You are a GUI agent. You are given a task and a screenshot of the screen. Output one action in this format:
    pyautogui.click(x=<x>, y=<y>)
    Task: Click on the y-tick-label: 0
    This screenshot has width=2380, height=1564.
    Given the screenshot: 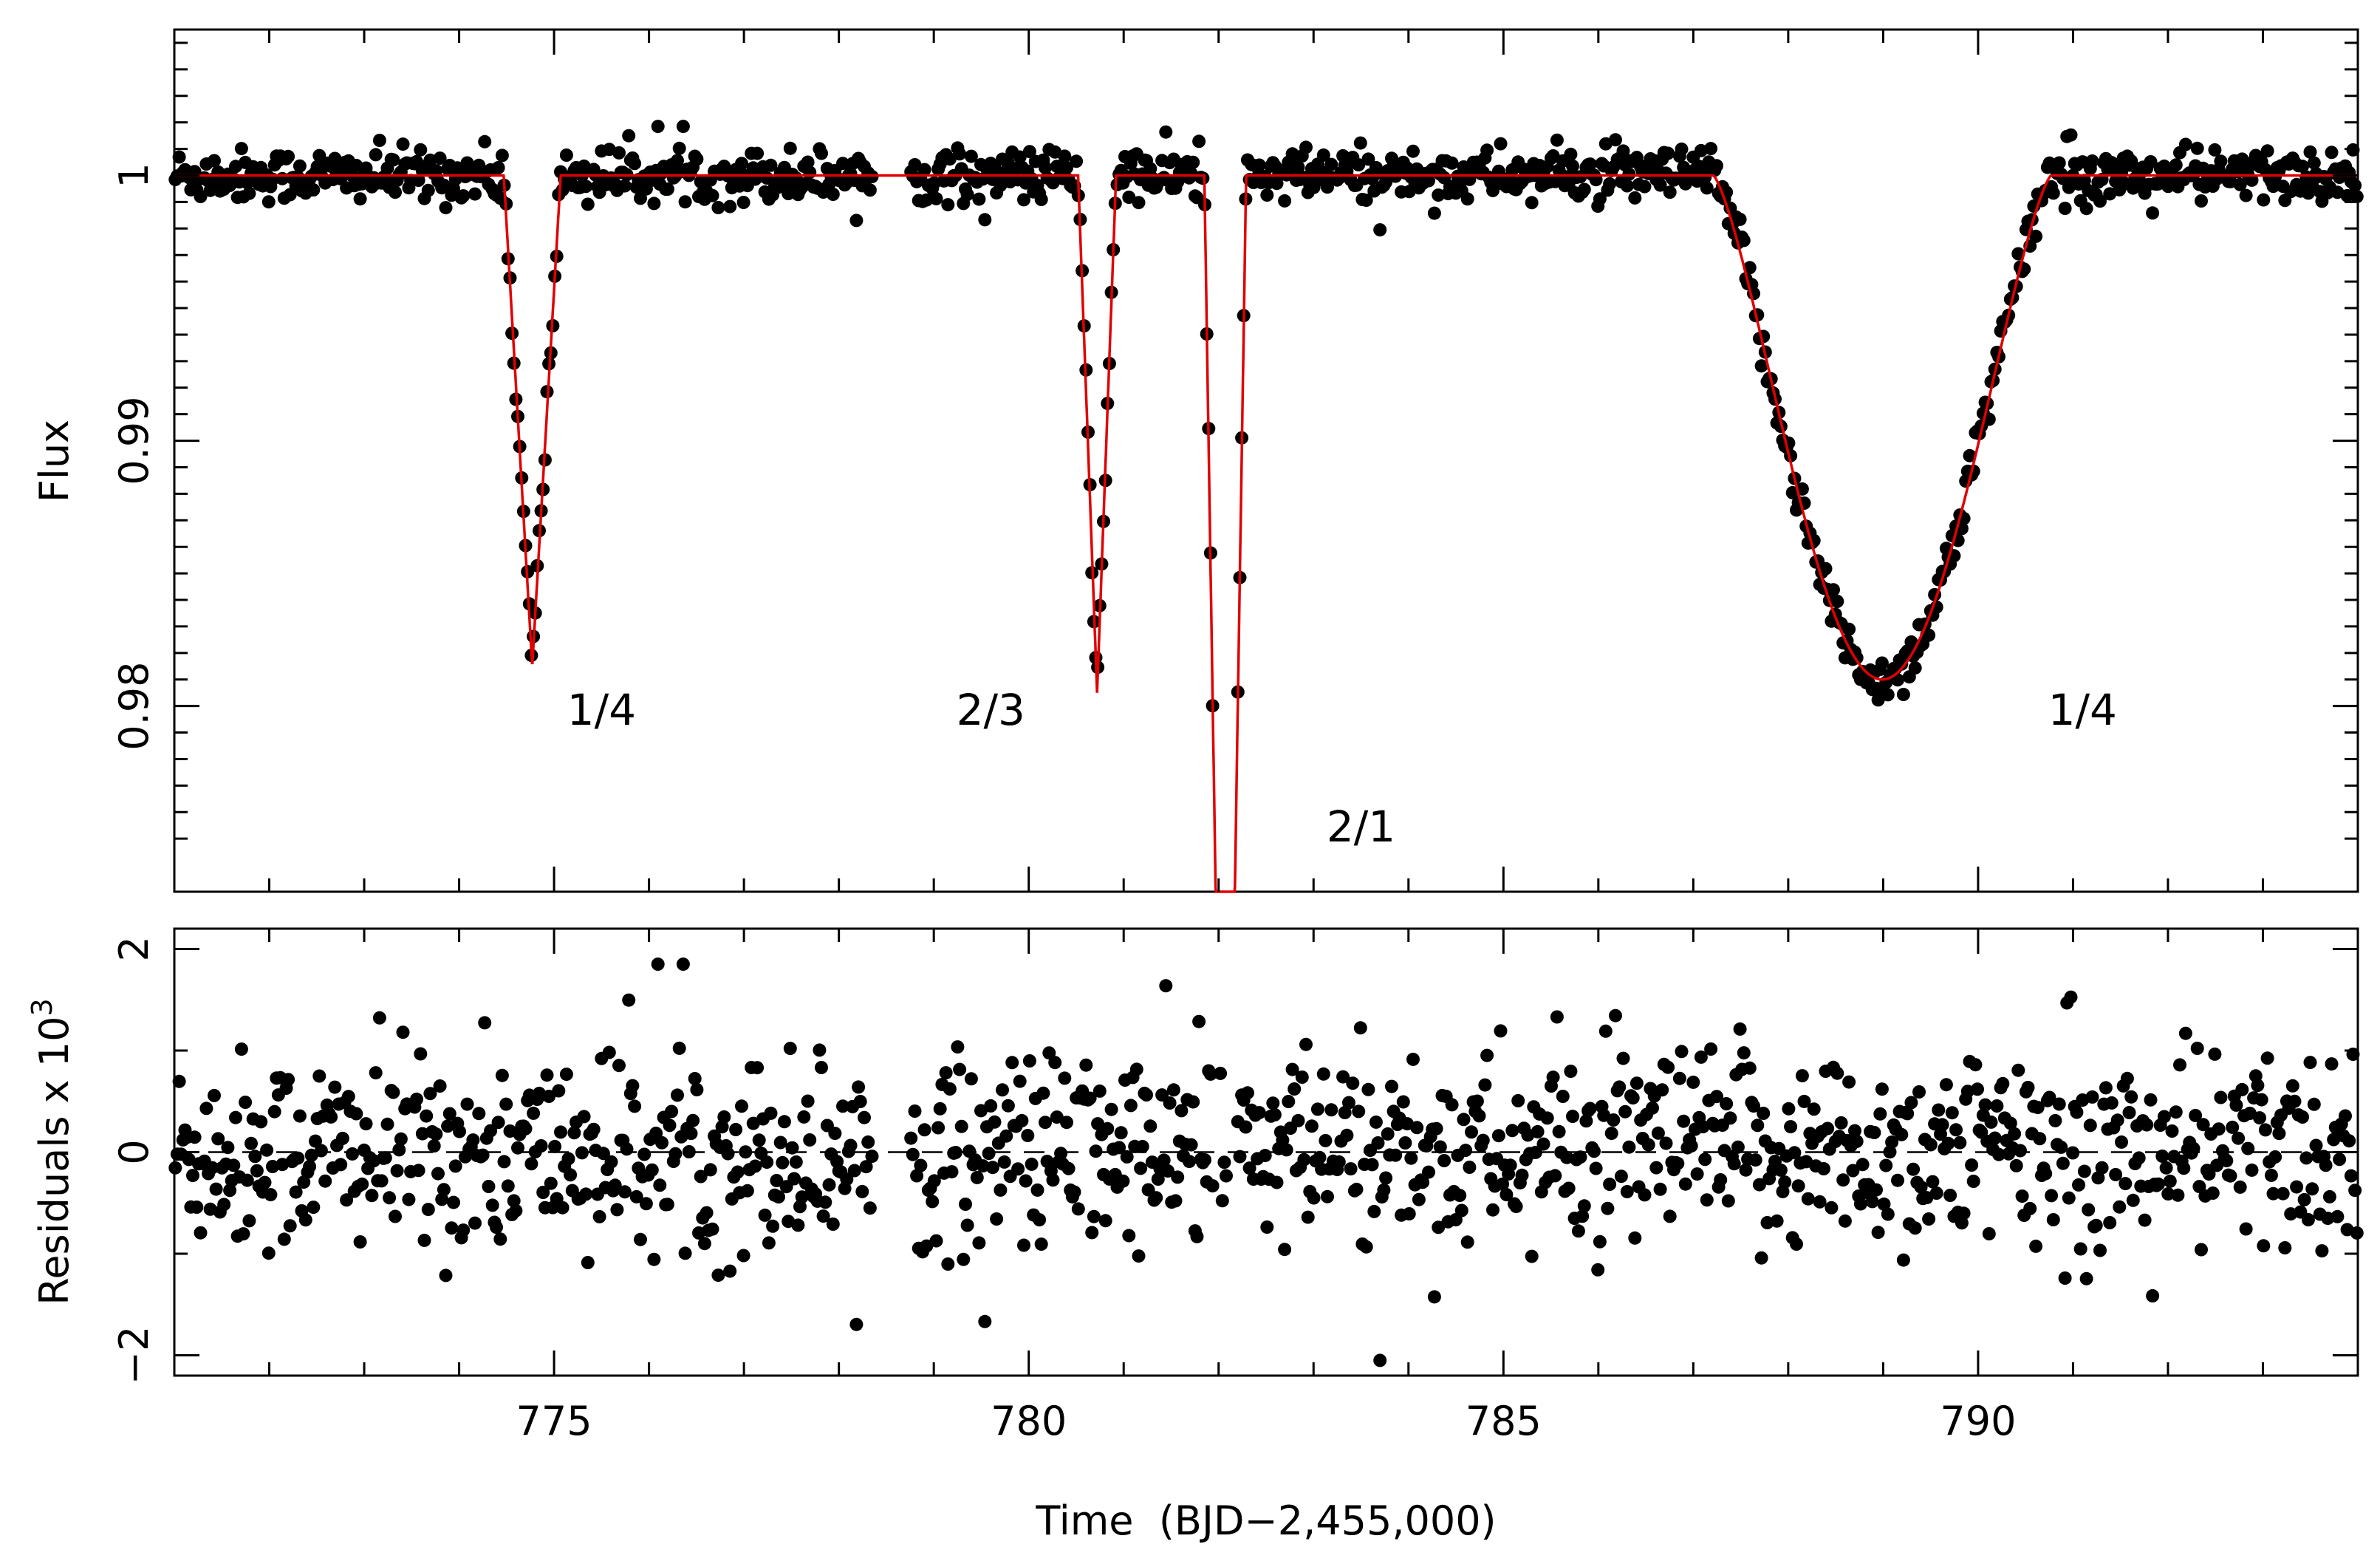 What is the action you would take?
    pyautogui.click(x=134, y=1151)
    